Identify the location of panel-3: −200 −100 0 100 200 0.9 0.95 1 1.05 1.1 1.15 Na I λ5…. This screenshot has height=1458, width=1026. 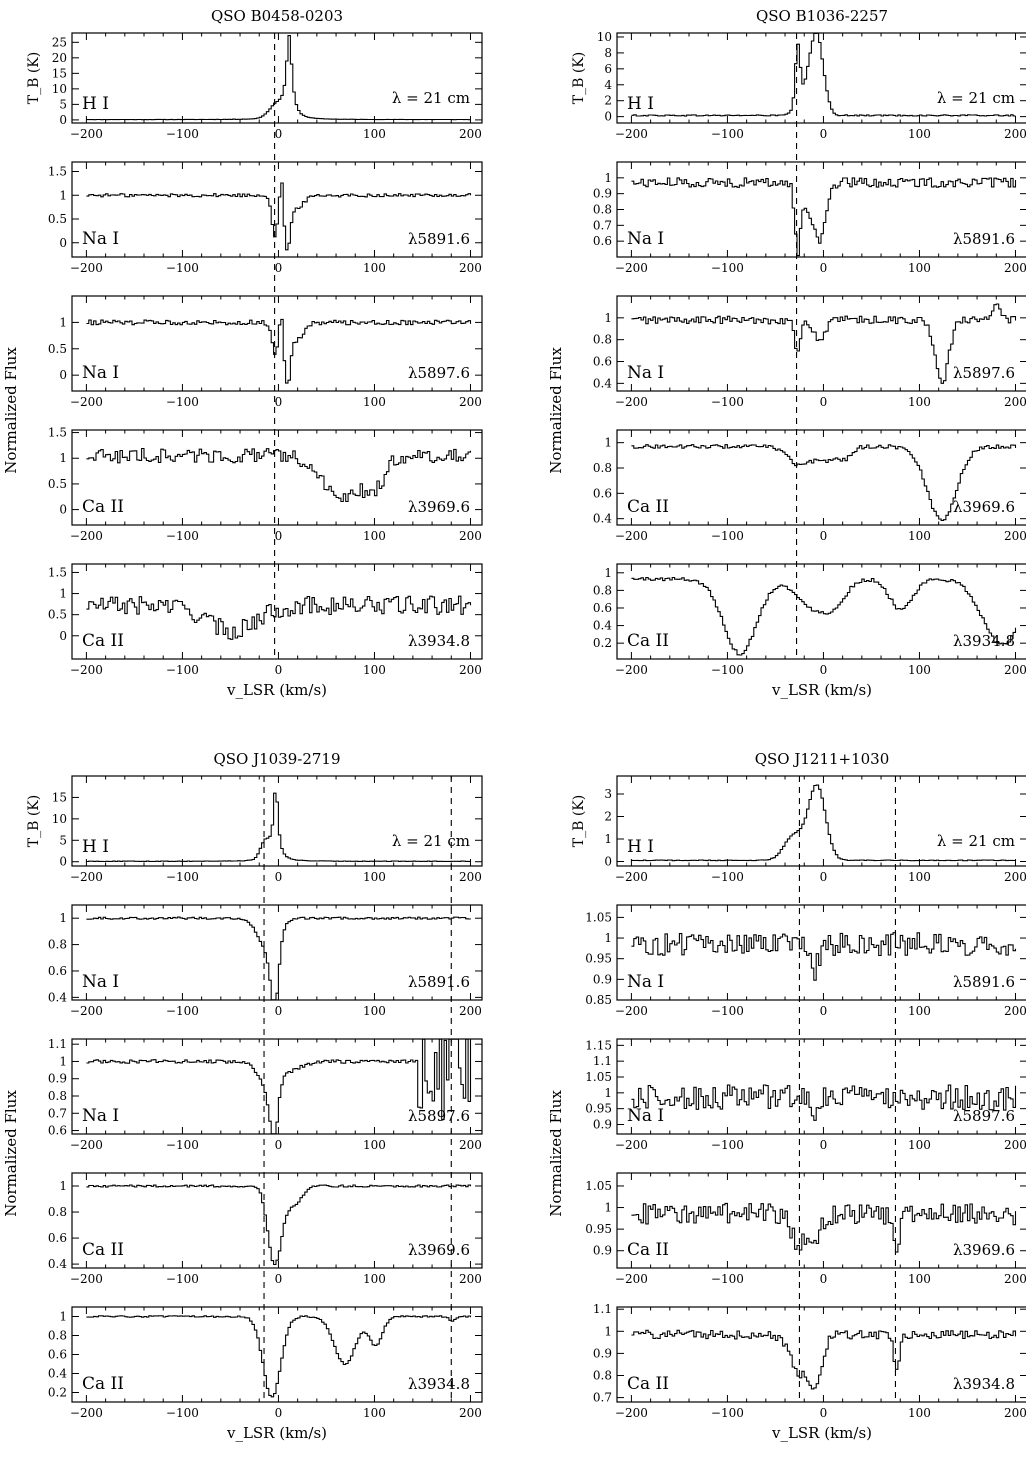
(805, 1095).